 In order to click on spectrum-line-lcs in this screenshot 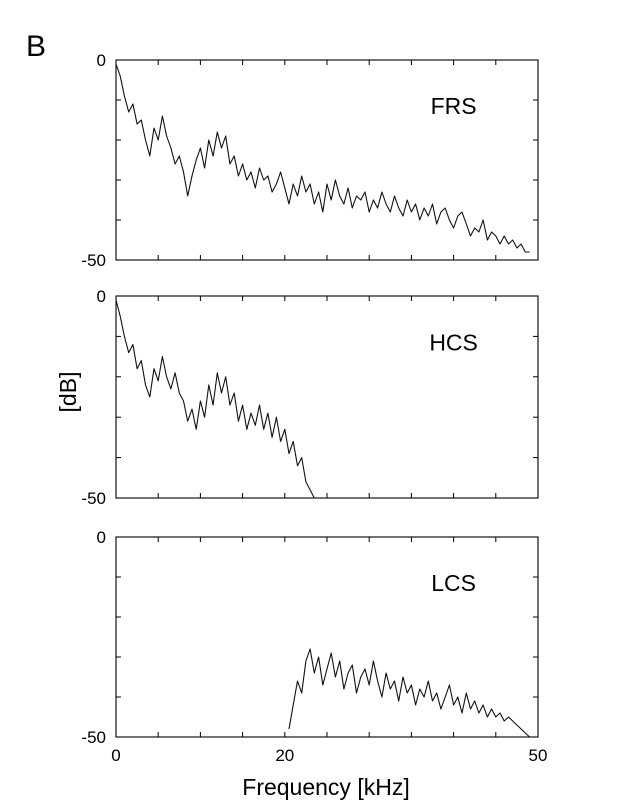, I will do `click(409, 693)`.